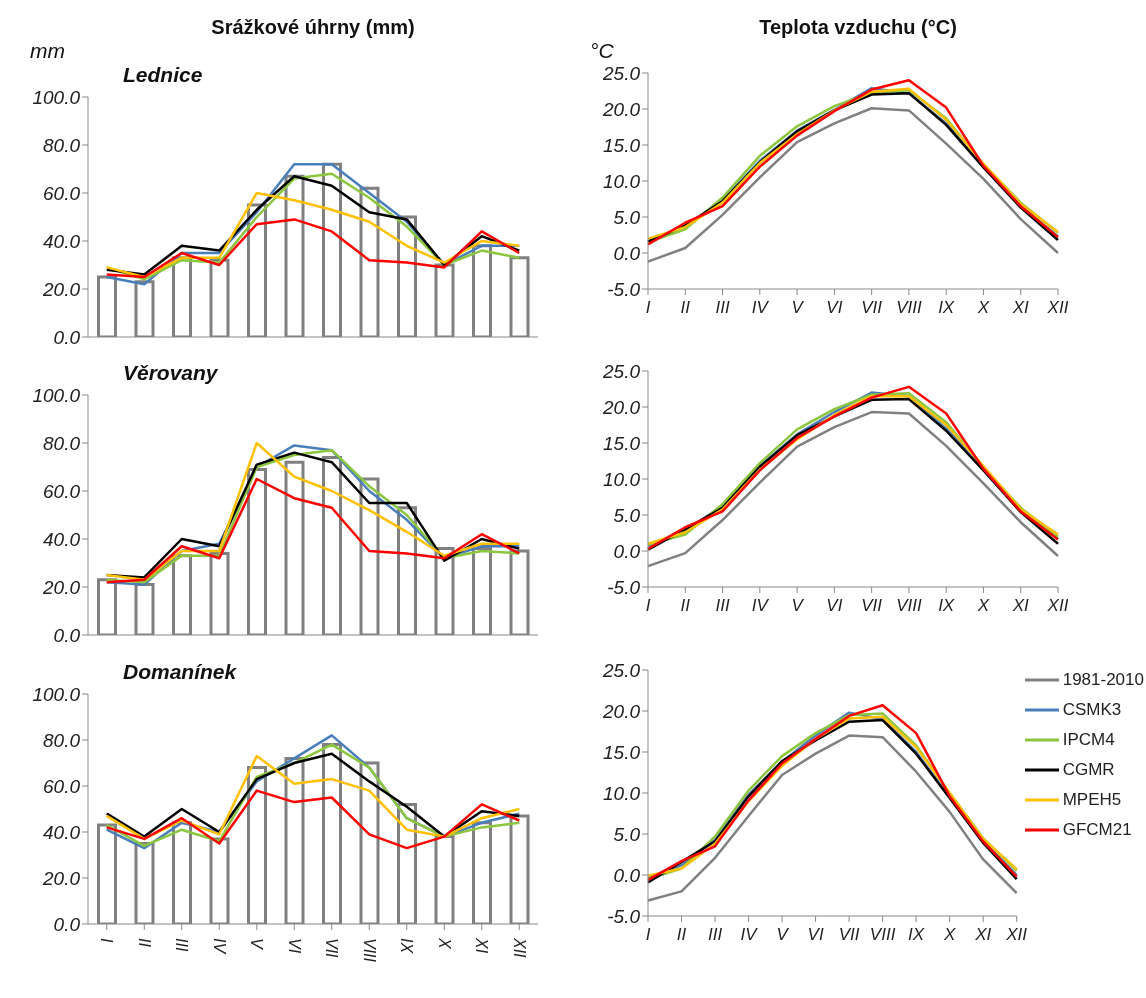  Describe the element at coordinates (1092, 799) in the screenshot. I see `legend-label: MPEH5` at that location.